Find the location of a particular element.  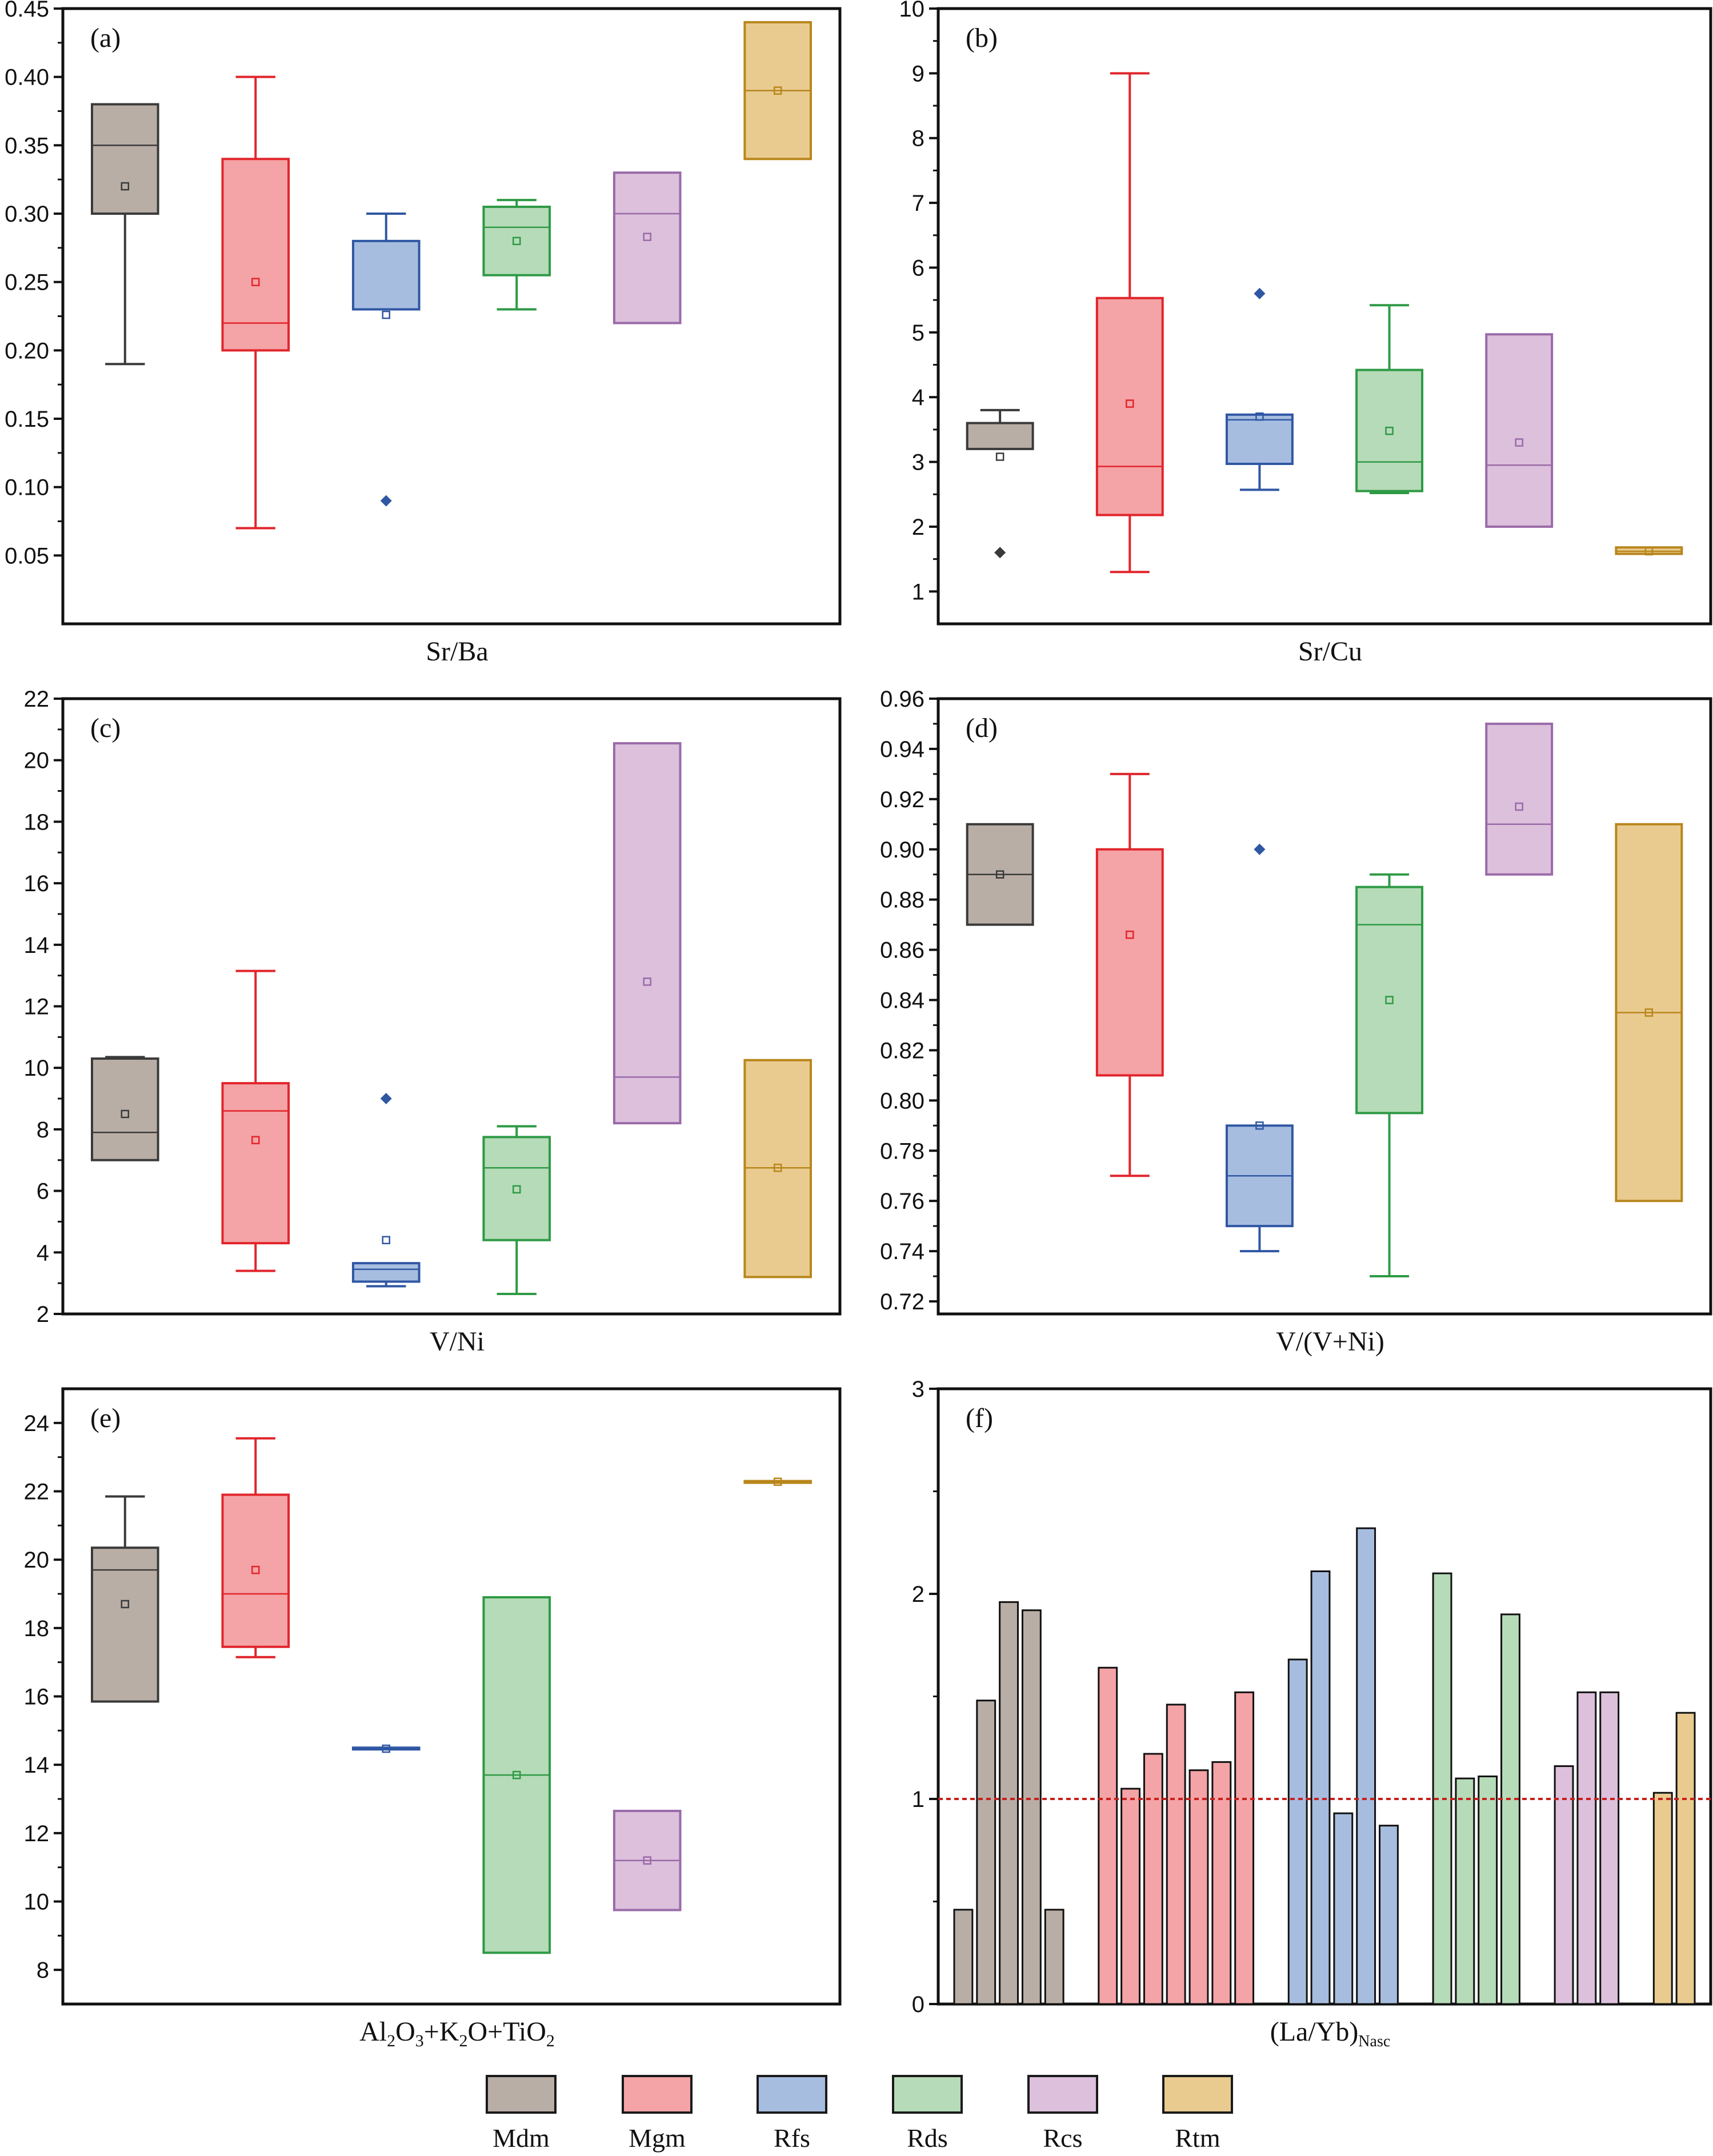

y-tick-label: 20 is located at coordinates (37, 1560).